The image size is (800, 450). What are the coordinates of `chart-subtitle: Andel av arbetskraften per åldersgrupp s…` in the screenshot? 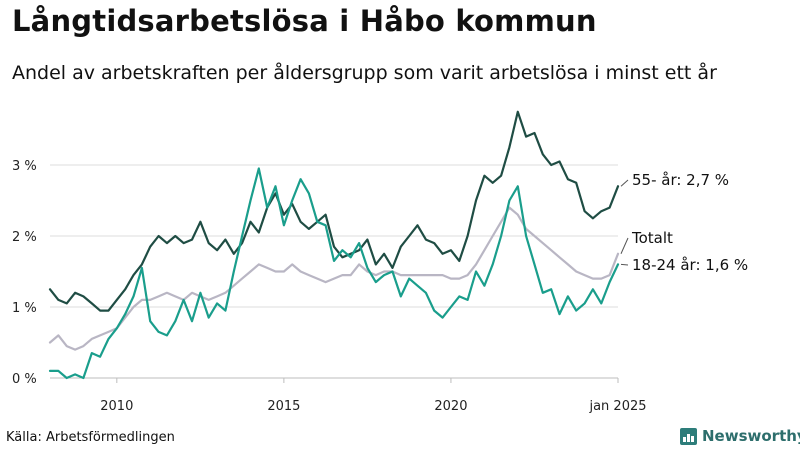 It's located at (364, 73).